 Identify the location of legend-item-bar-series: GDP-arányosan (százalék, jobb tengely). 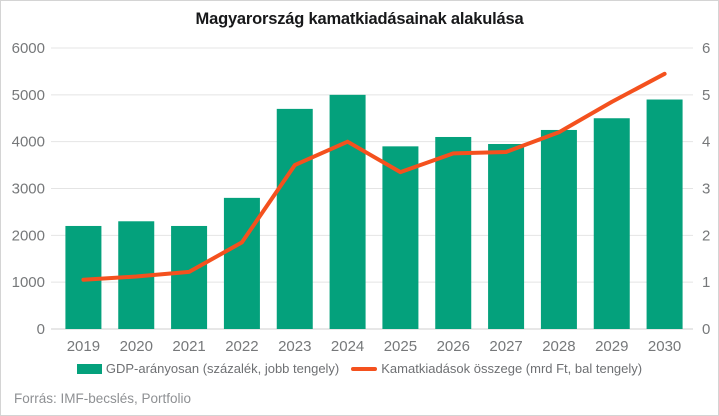
(208, 368).